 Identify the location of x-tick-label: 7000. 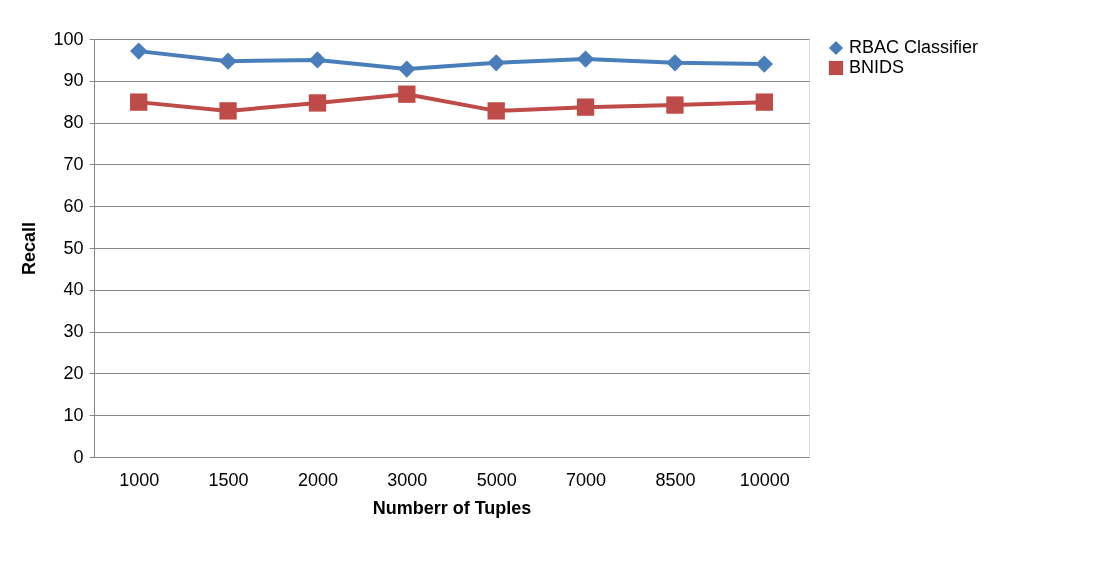
(586, 479).